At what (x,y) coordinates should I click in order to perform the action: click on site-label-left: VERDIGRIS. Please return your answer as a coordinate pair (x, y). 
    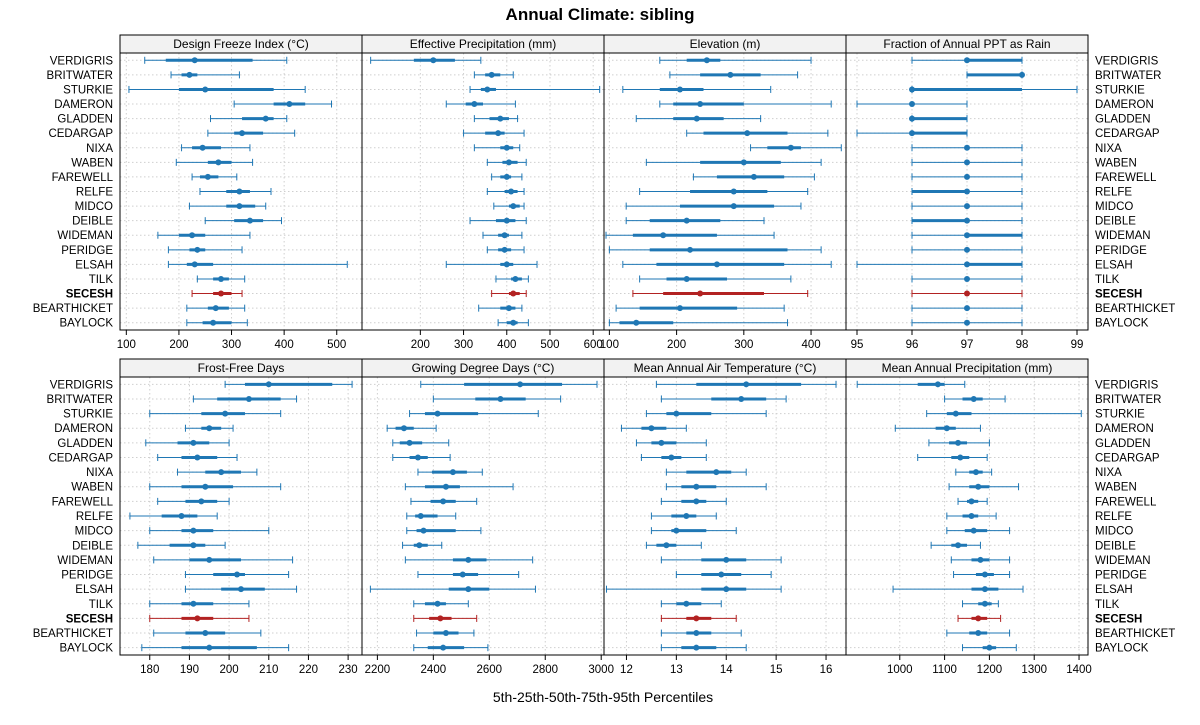
    Looking at the image, I should click on (82, 61).